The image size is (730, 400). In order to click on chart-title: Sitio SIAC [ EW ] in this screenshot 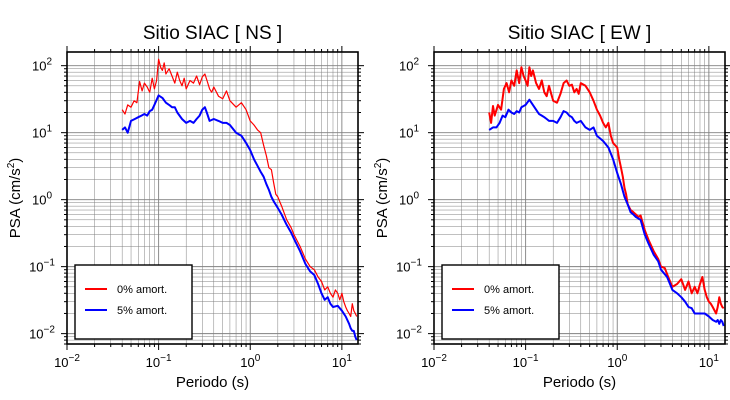, I will do `click(580, 33)`.